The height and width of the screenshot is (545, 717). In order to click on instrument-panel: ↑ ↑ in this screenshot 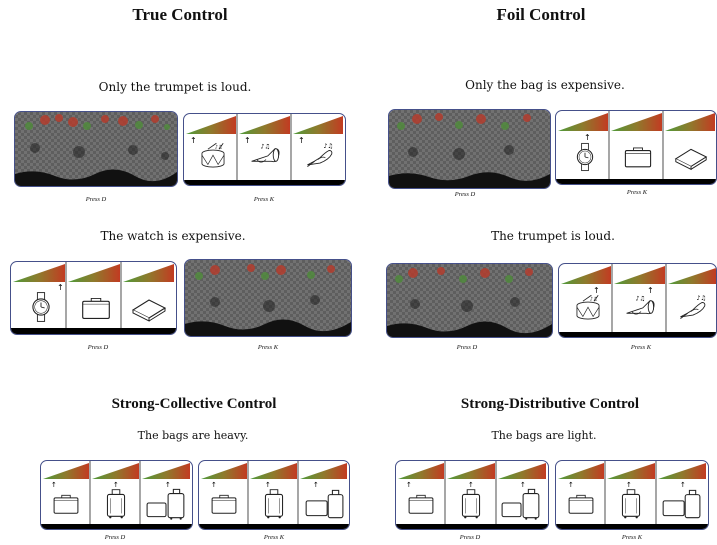, I will do `click(637, 300)`.